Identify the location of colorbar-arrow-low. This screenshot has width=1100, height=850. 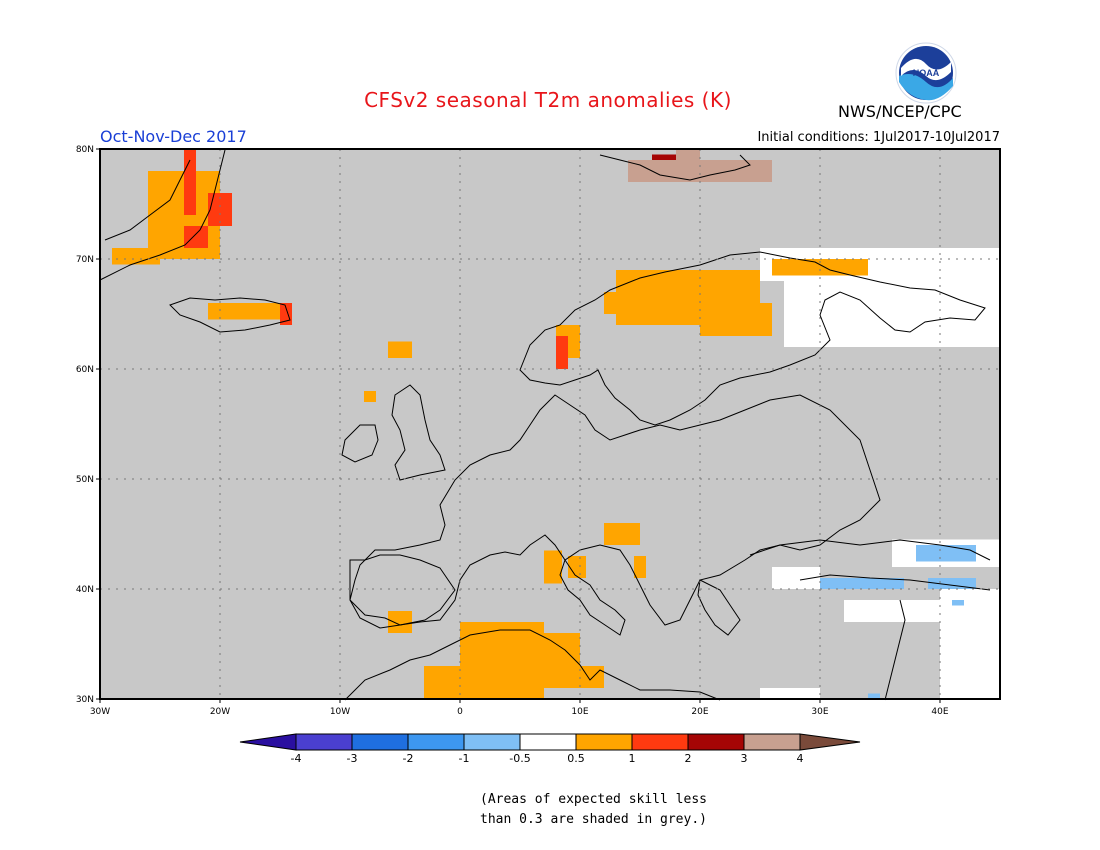
(268, 742).